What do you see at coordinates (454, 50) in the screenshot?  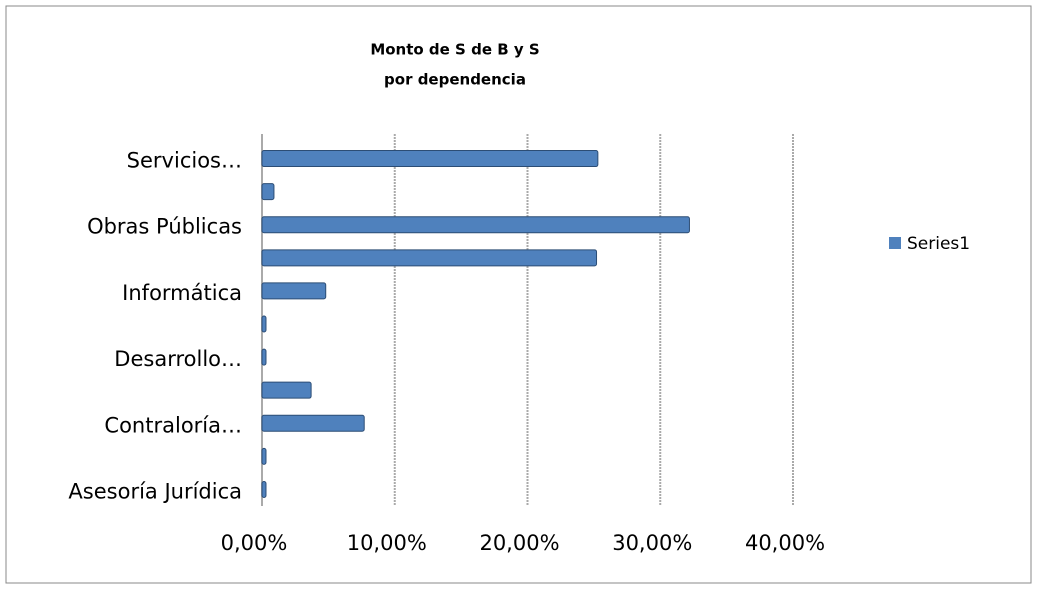 I see `chart-title: Monto de S de B y S` at bounding box center [454, 50].